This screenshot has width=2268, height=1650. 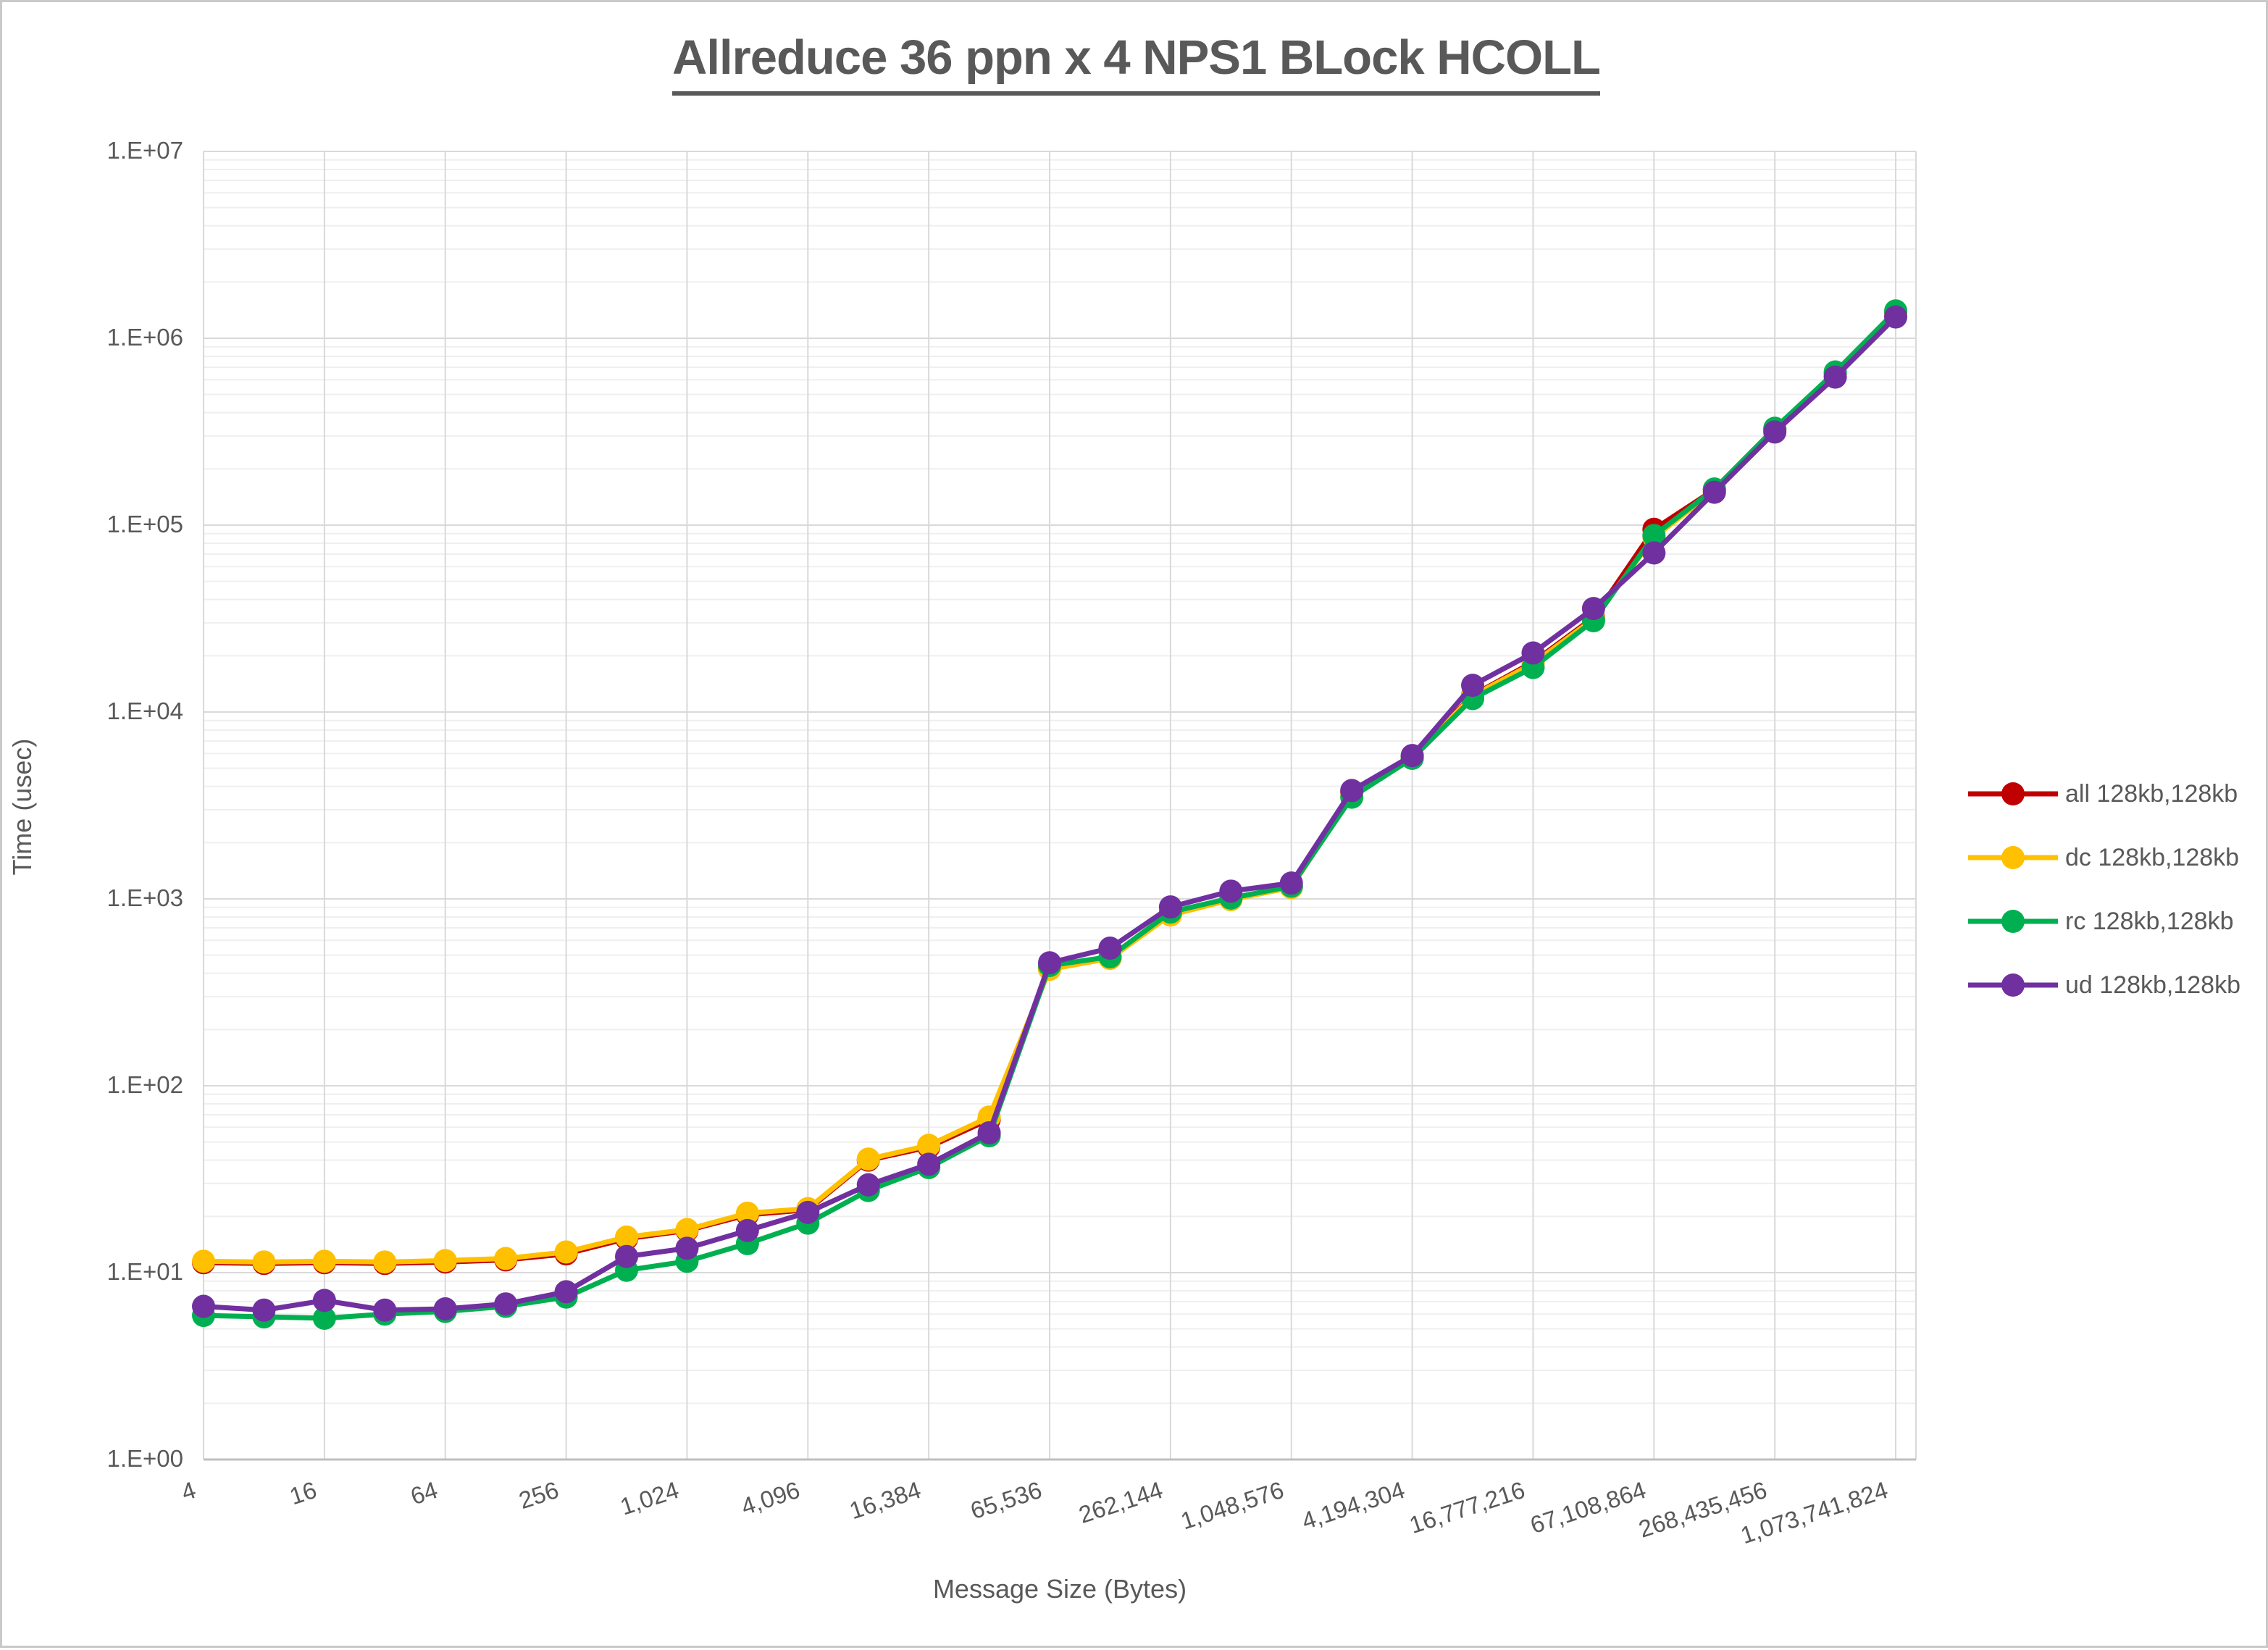 What do you see at coordinates (2151, 793) in the screenshot?
I see `legend-label: all 128kb,128kb` at bounding box center [2151, 793].